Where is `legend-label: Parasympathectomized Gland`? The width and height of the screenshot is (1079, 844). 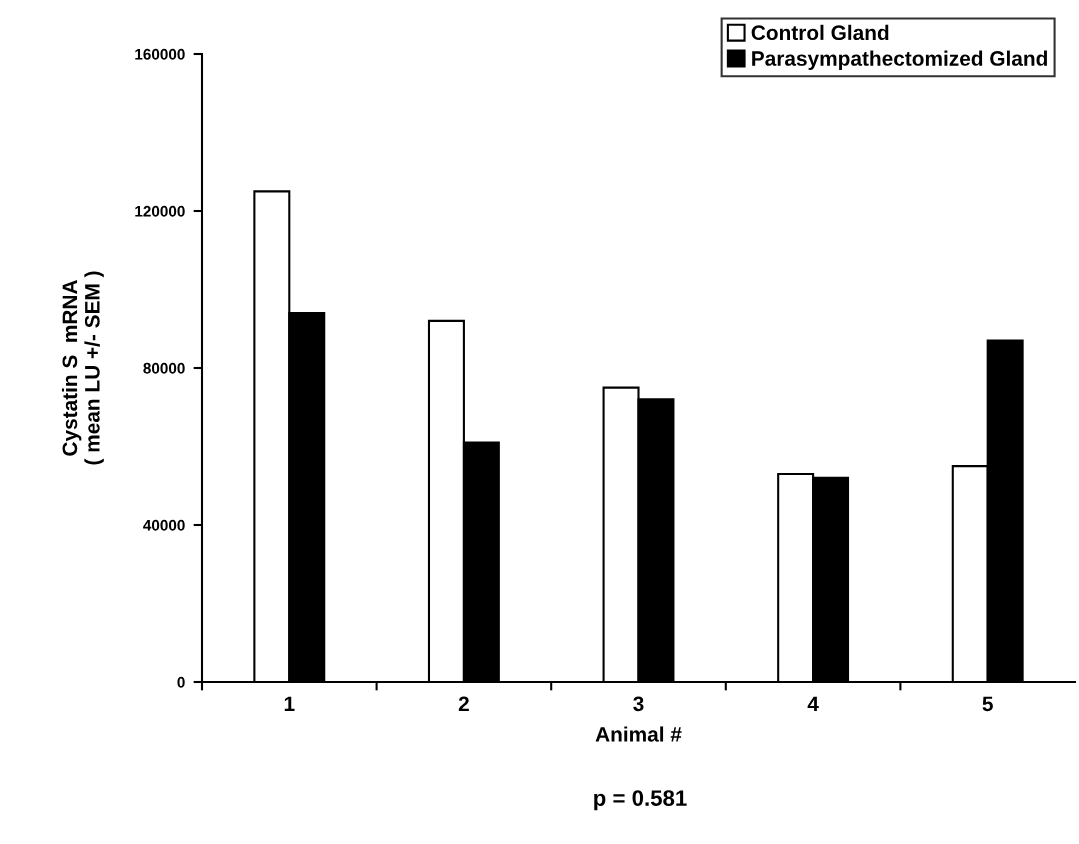 legend-label: Parasympathectomized Gland is located at coordinates (899, 60).